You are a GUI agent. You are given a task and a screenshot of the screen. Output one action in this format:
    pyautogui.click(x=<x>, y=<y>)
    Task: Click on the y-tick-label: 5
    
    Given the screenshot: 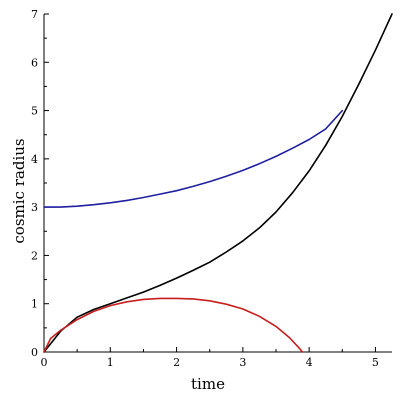 What is the action you would take?
    pyautogui.click(x=34, y=111)
    